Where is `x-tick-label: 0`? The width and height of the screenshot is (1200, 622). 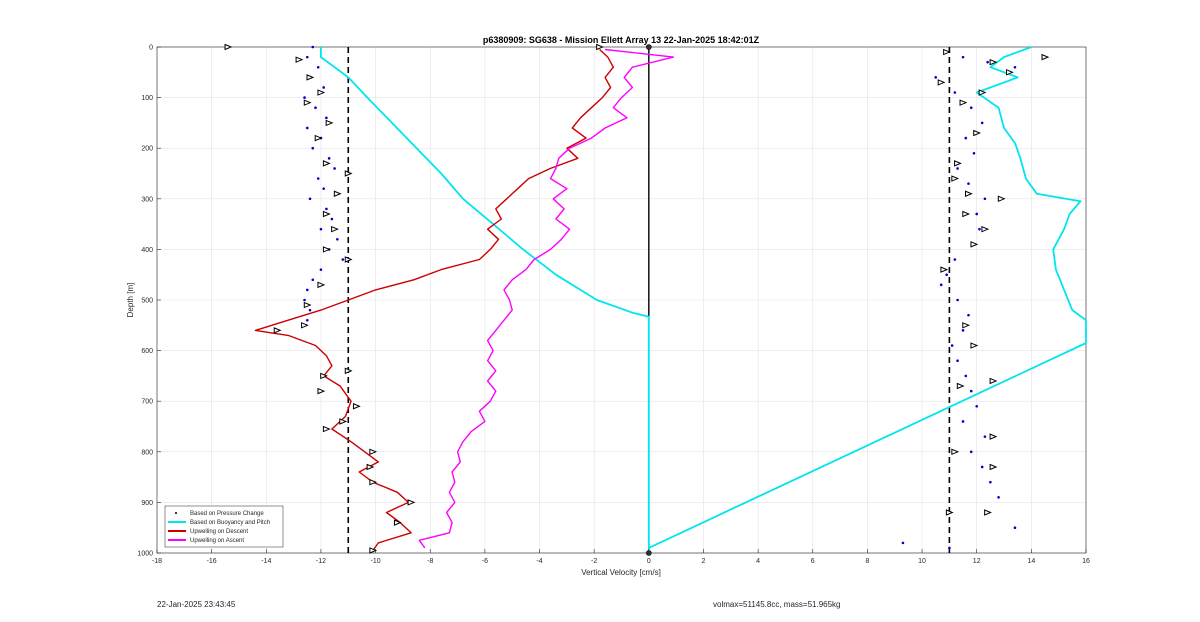
x-tick-label: 0 is located at coordinates (649, 561).